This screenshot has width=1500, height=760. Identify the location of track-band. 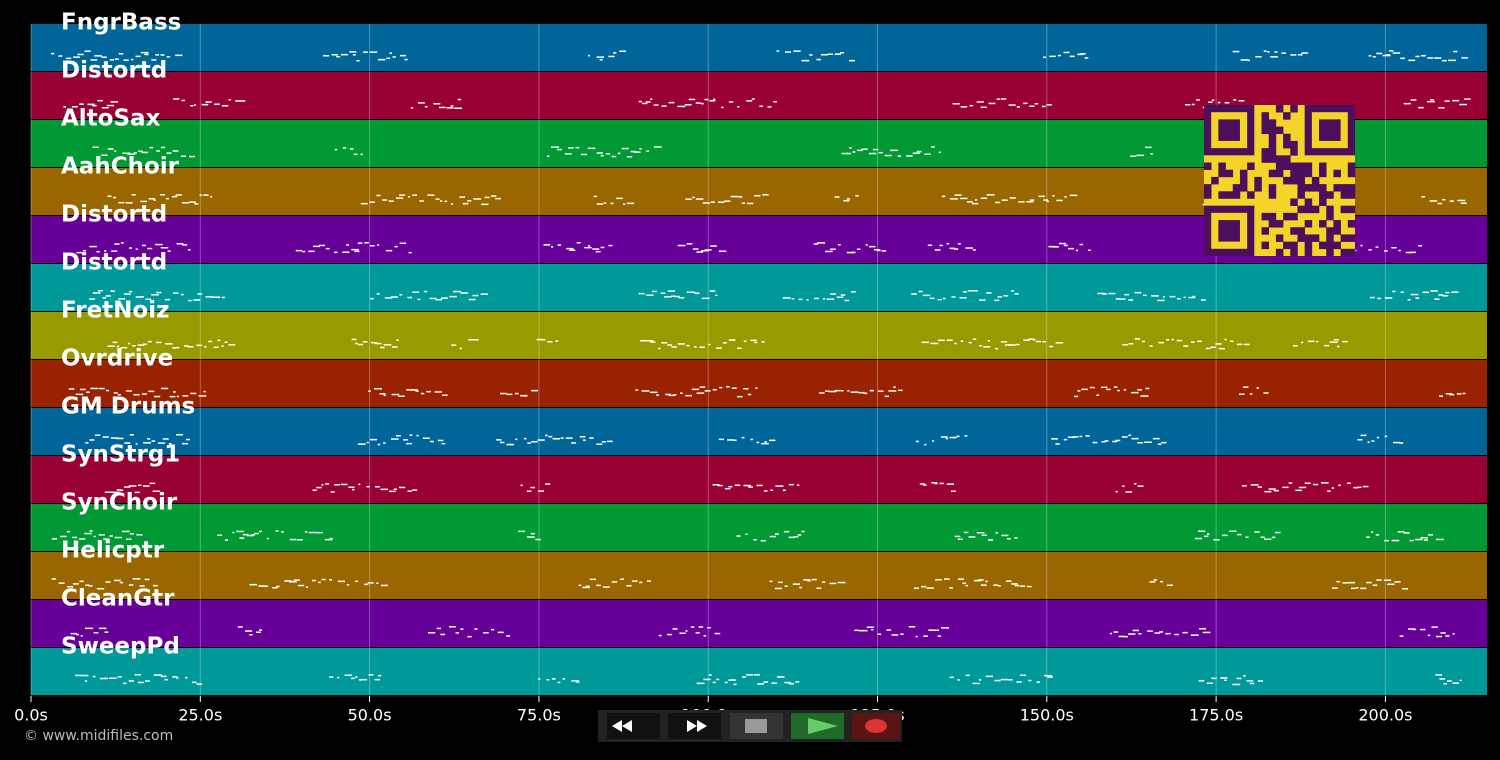
(759, 527).